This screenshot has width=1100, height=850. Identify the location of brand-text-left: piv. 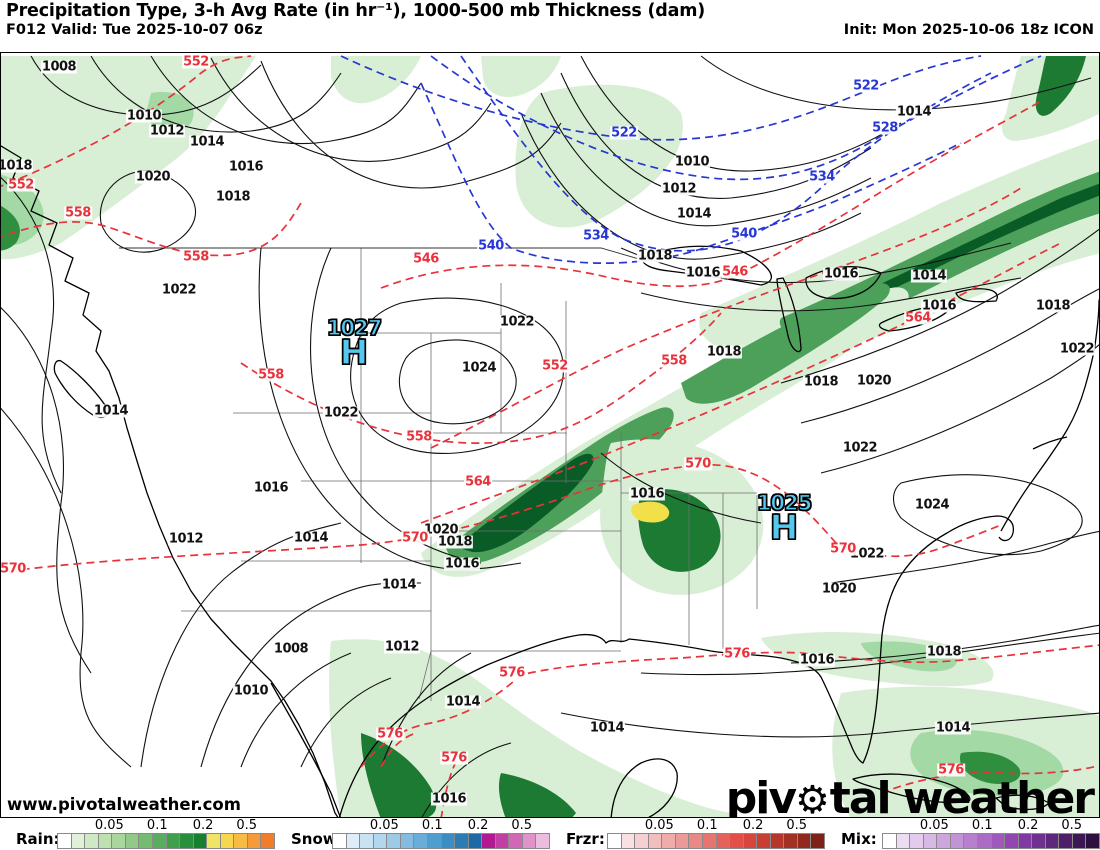
(761, 795).